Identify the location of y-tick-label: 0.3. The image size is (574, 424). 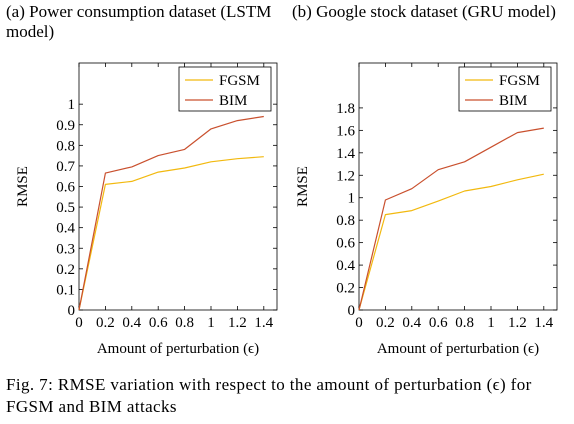
(65, 249).